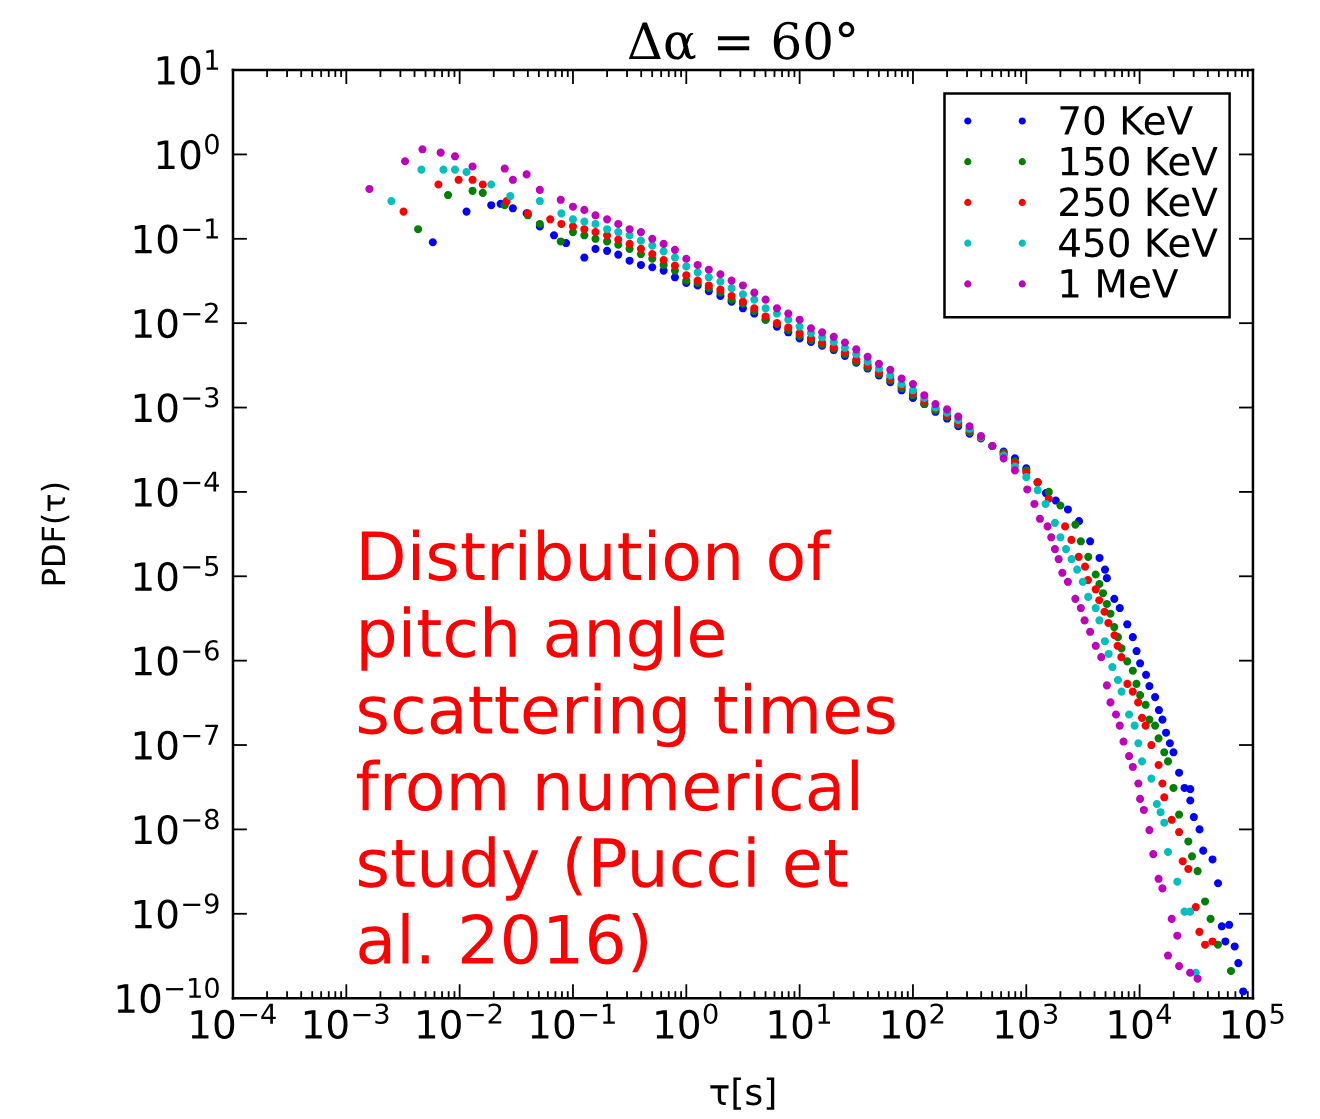  Describe the element at coordinates (176, 658) in the screenshot. I see `y-tick-label: 10$^{−6}$` at that location.